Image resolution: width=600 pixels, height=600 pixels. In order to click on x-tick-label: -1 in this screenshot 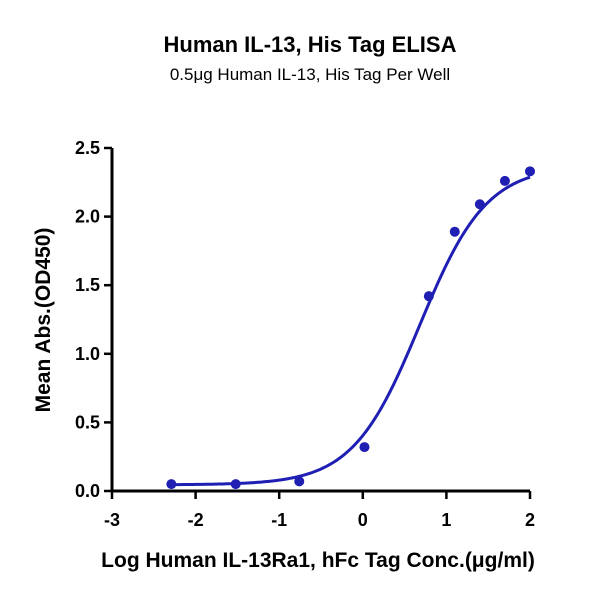, I will do `click(279, 520)`.